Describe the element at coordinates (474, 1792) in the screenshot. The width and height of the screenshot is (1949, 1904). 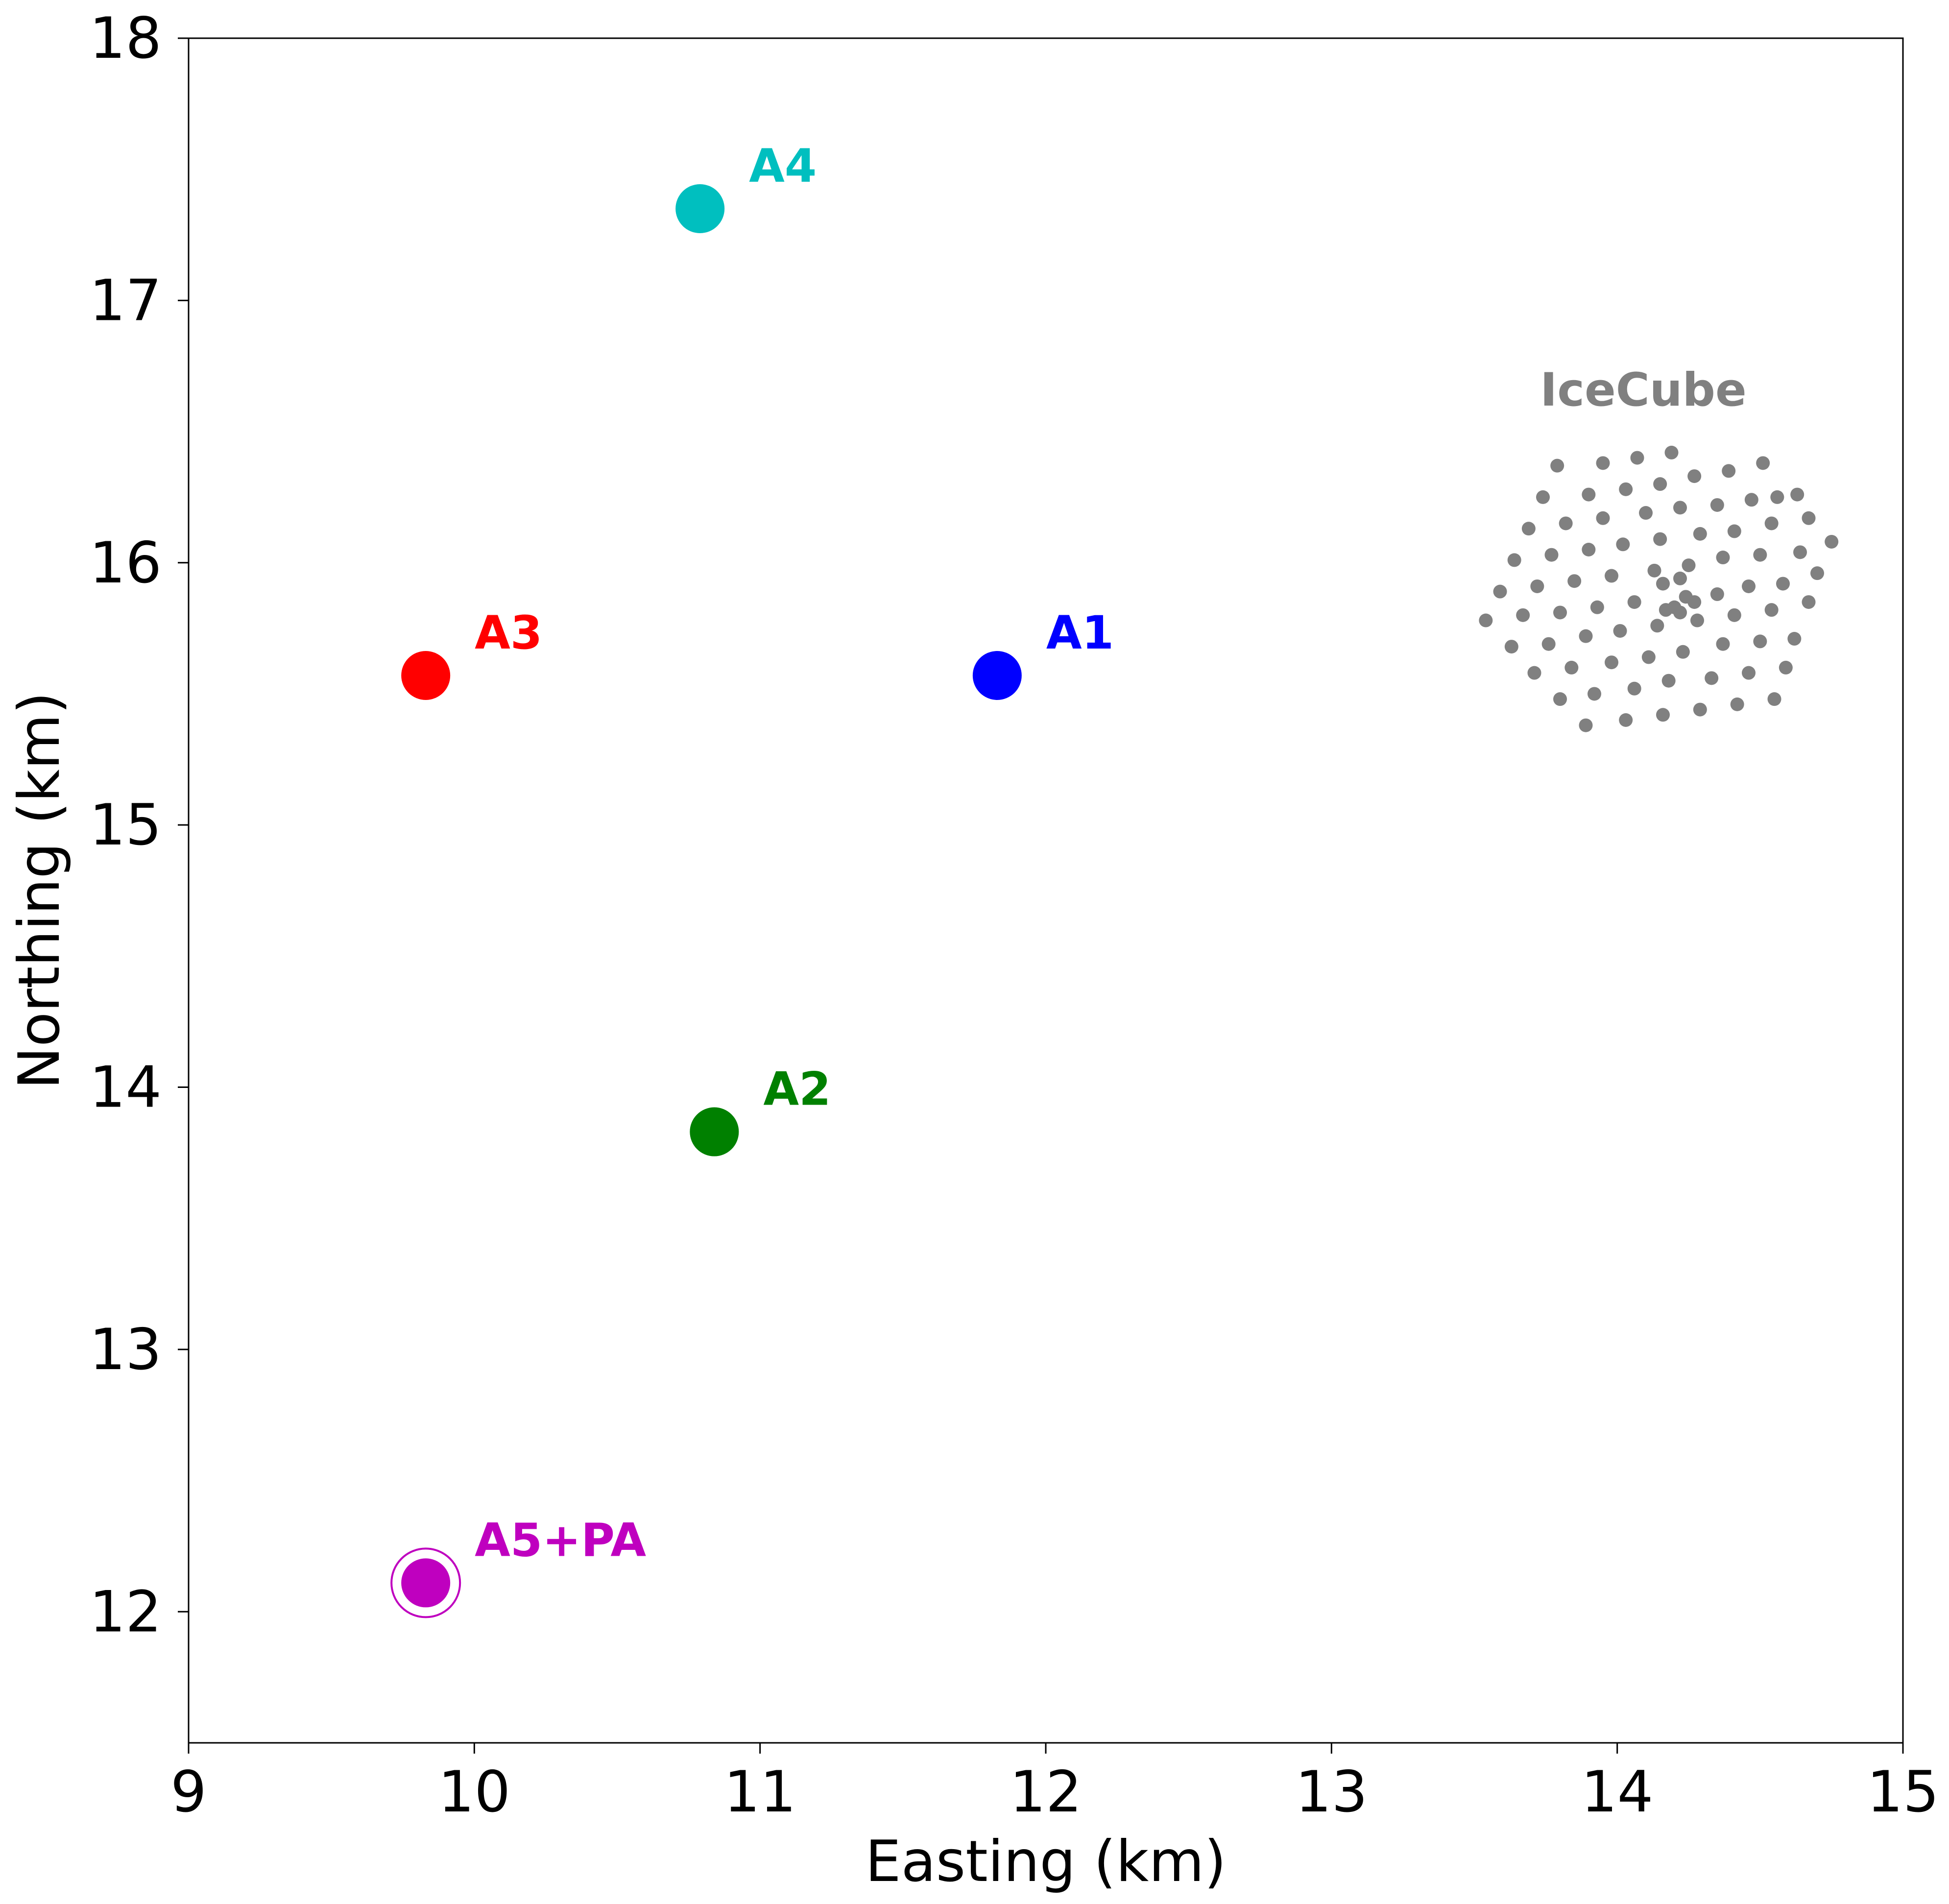
I see `x-tick-label: 10` at that location.